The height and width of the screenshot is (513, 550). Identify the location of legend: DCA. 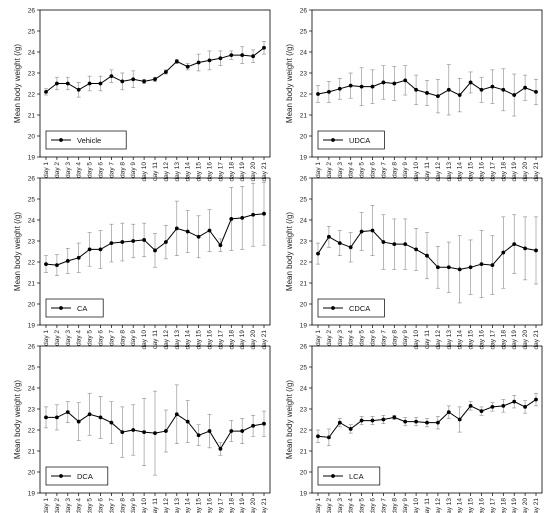
(77, 476).